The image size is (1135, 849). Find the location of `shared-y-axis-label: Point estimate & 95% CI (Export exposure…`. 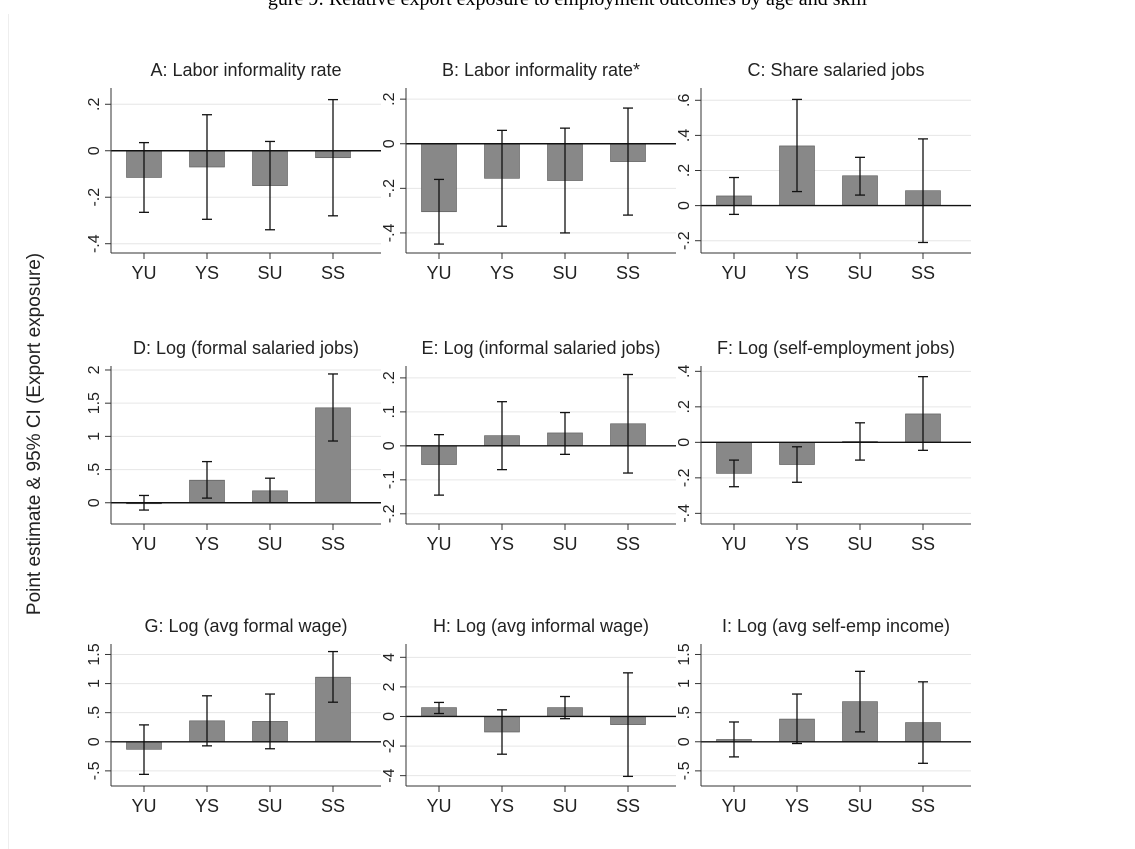

shared-y-axis-label: Point estimate & 95% CI (Export exposure… is located at coordinates (34, 434).